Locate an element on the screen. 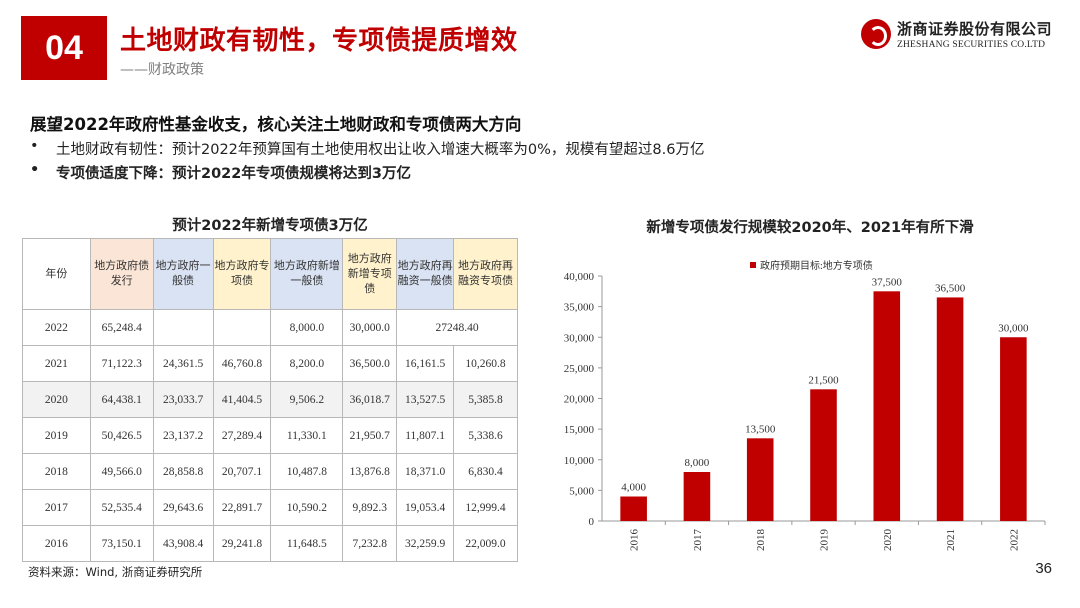  table-cell: 36,500.0 is located at coordinates (370, 363).